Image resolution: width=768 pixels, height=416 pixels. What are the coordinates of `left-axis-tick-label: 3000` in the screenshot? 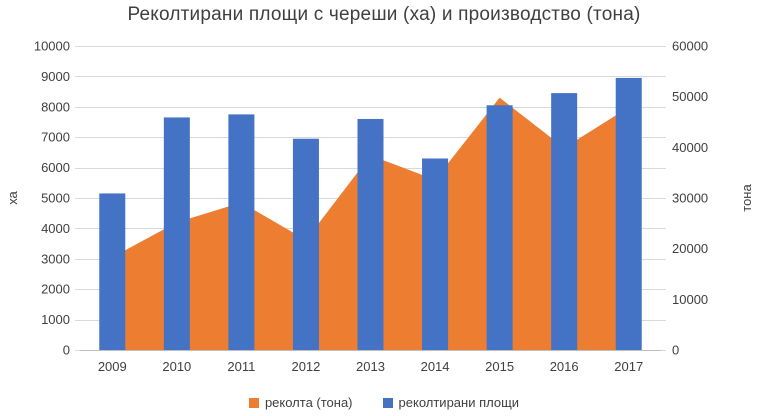 It's located at (55, 258).